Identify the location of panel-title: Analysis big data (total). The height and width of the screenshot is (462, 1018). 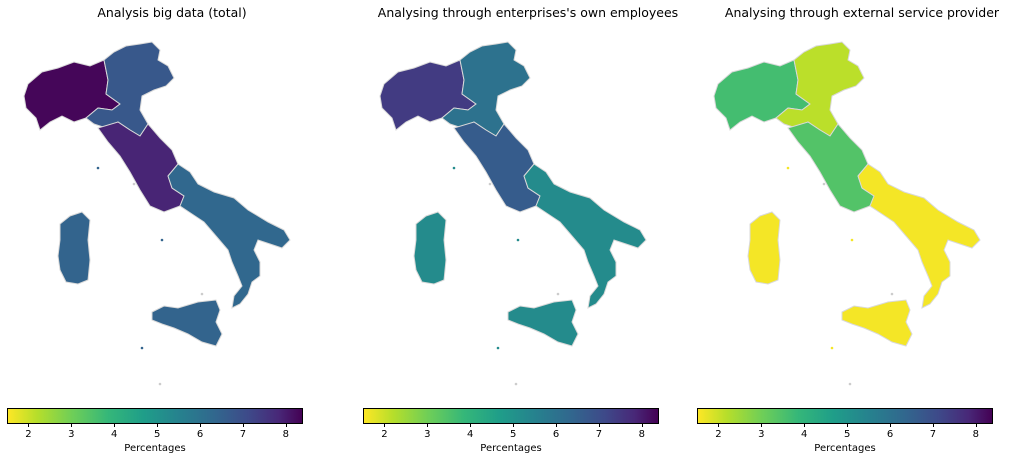
(172, 12).